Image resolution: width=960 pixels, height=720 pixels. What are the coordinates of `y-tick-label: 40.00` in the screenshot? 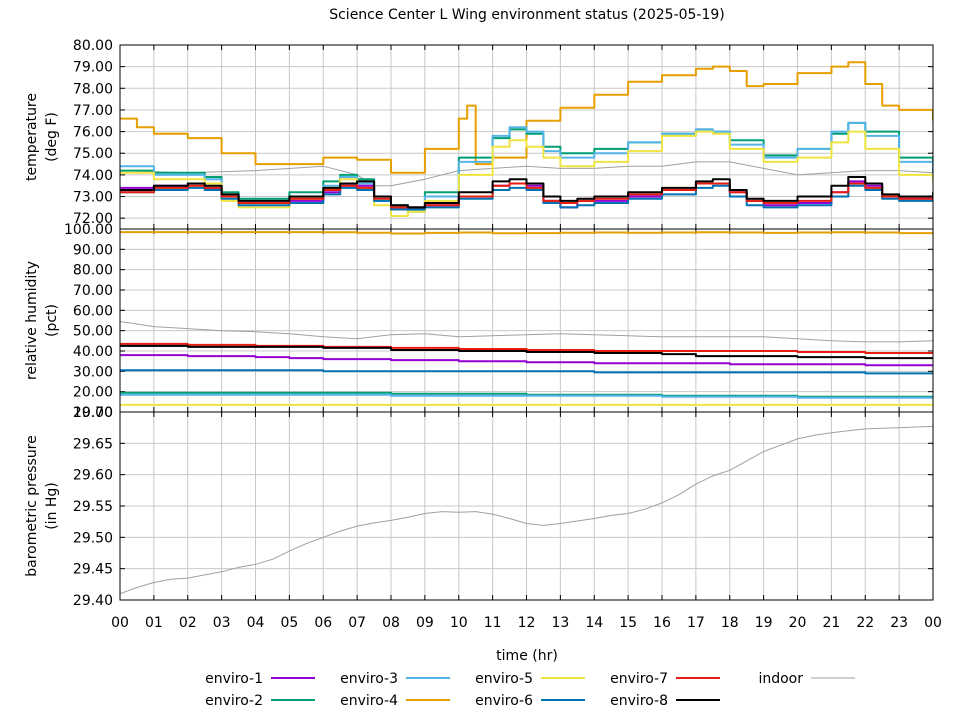 It's located at (93, 352).